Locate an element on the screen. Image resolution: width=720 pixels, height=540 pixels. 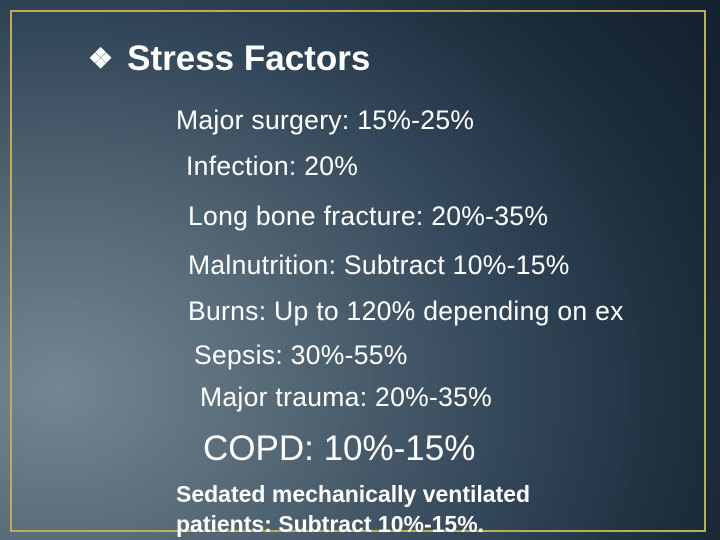
stress-factor-major-trauma: Major trauma: 20%-35% is located at coordinates (346, 397).